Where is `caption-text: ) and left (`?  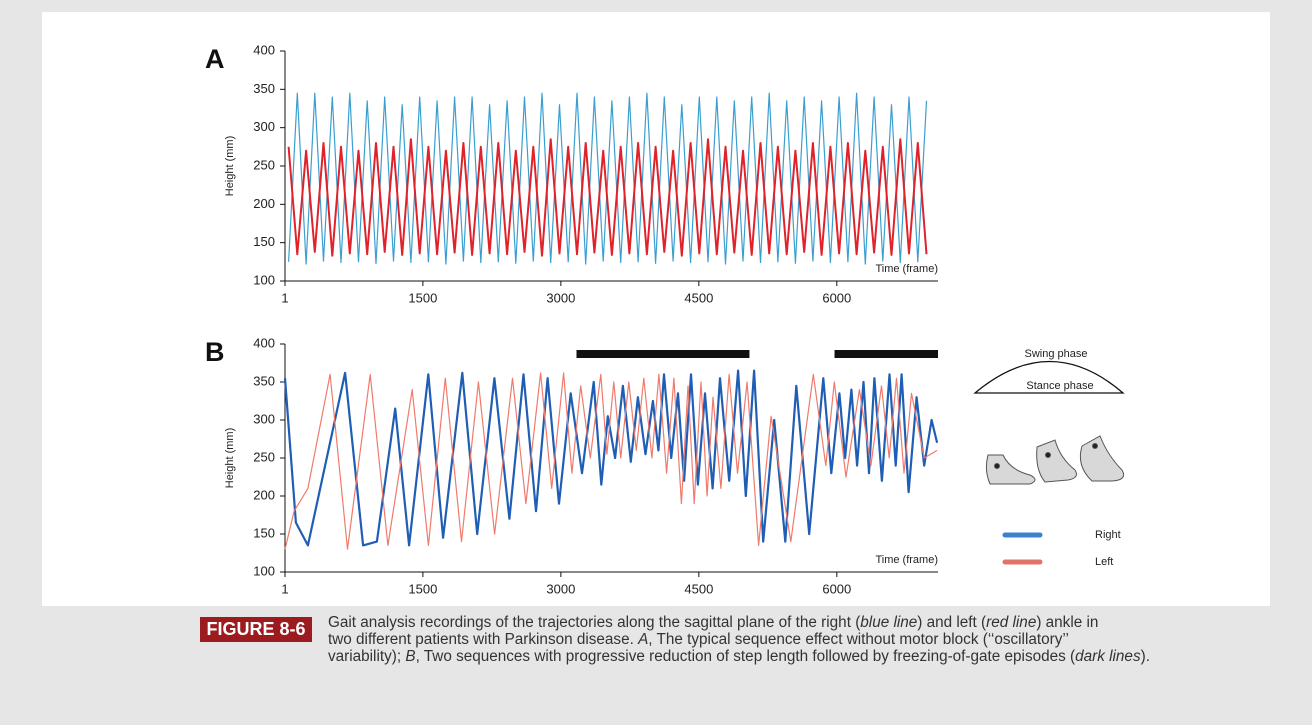 caption-text: ) and left ( is located at coordinates (952, 622).